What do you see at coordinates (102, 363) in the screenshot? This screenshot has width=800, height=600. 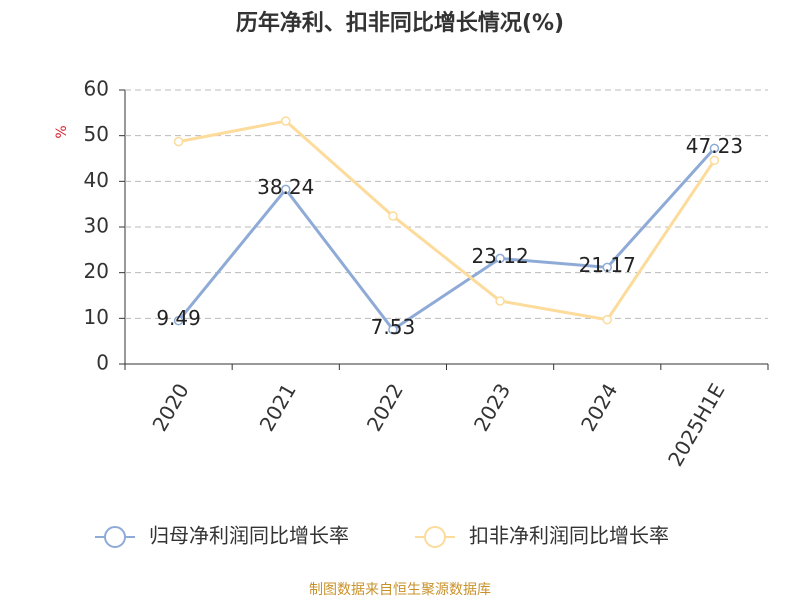 I see `y-tick-label: 0` at bounding box center [102, 363].